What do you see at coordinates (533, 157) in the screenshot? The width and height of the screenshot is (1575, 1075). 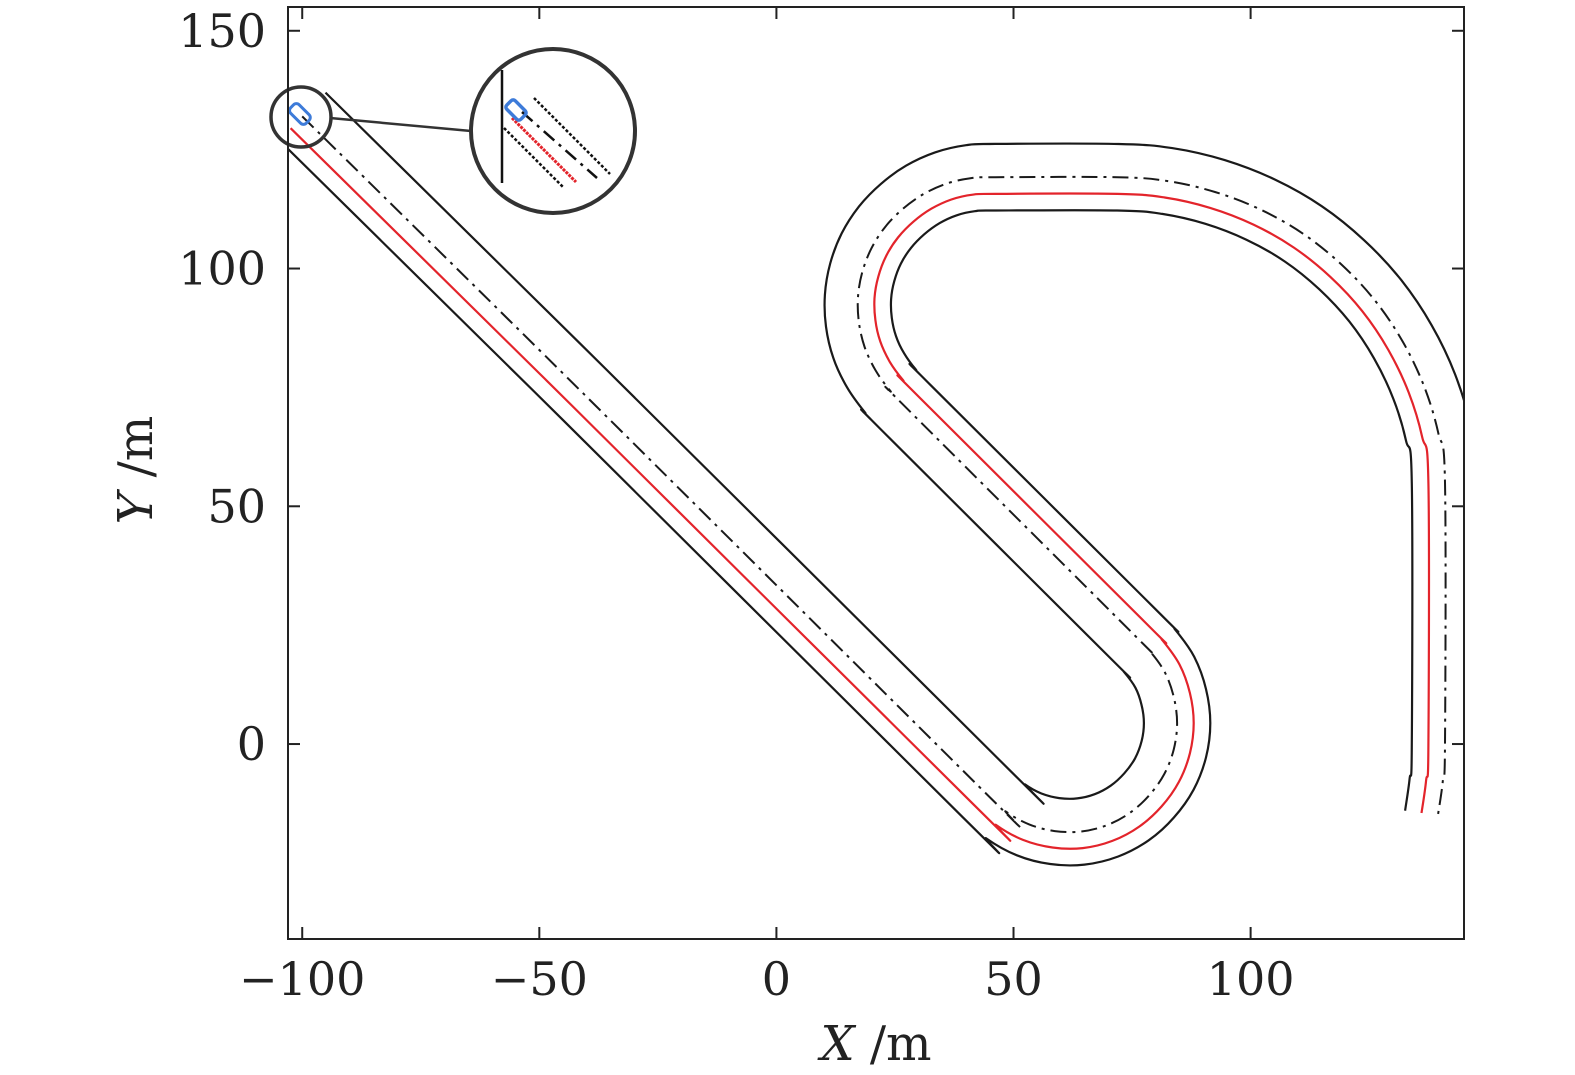 I see `zoom-edge-inner` at bounding box center [533, 157].